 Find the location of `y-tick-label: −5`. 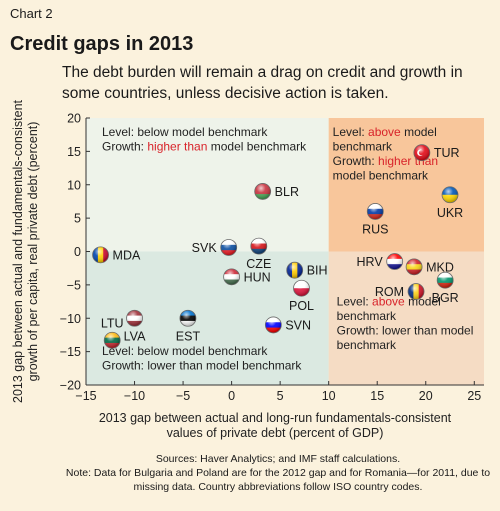

y-tick-label: −5 is located at coordinates (74, 285).